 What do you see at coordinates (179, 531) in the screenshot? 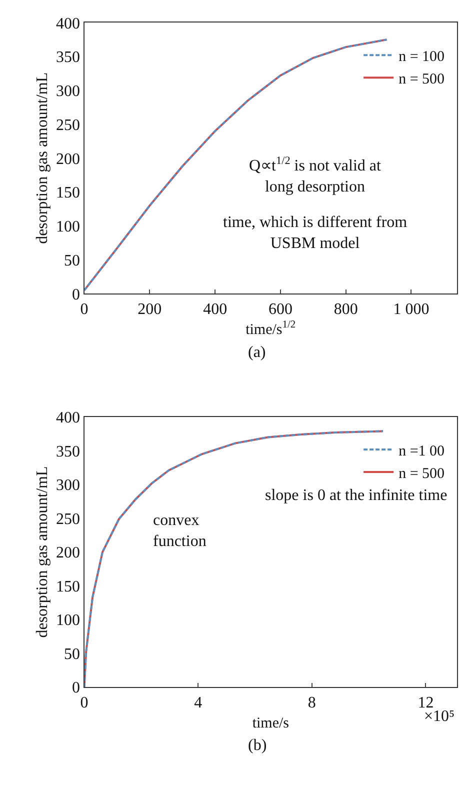
I see `annotation: convex function` at bounding box center [179, 531].